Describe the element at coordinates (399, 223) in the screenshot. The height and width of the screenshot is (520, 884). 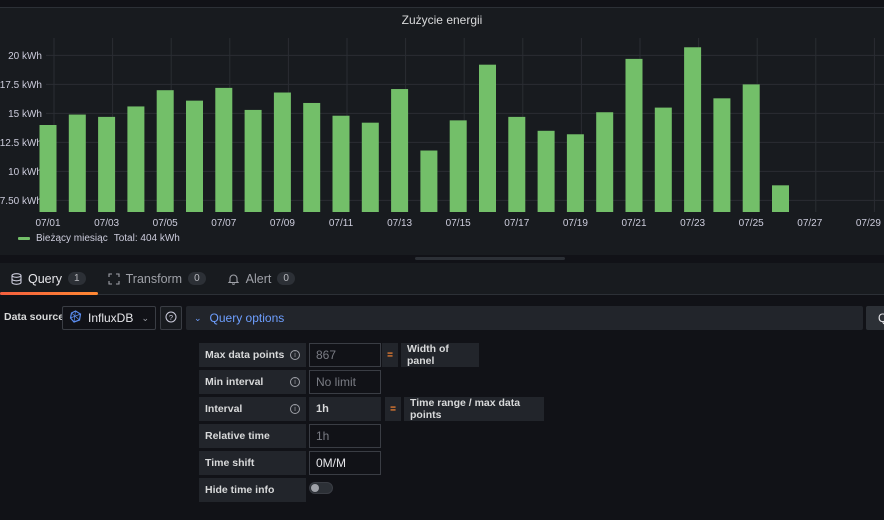
I see `x-tick-label: 07/13` at that location.